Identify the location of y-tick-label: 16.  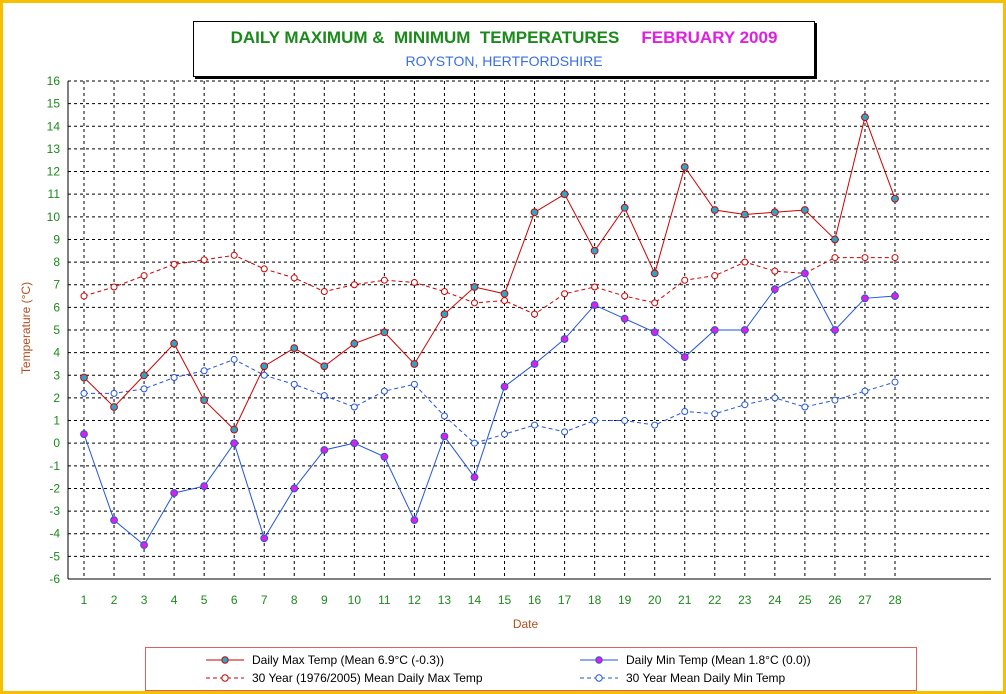
(54, 81).